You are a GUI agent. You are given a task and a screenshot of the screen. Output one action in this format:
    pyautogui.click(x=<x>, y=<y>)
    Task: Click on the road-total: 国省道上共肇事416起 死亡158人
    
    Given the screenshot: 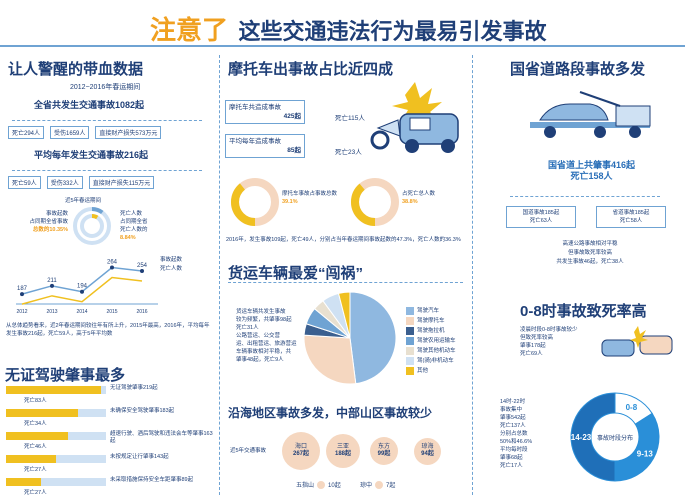 What is the action you would take?
    pyautogui.click(x=591, y=171)
    